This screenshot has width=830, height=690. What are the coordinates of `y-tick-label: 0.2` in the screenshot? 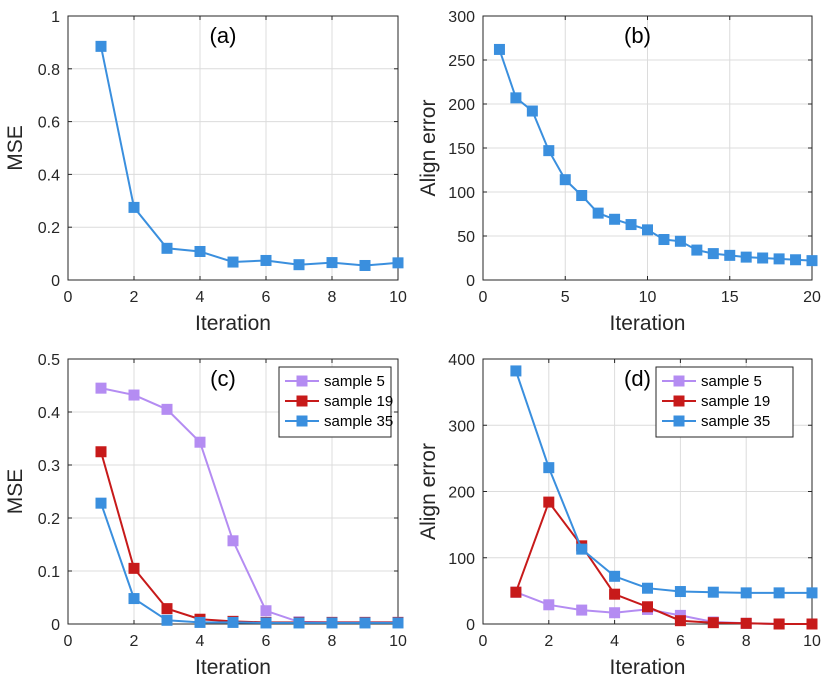 It's located at (49, 519).